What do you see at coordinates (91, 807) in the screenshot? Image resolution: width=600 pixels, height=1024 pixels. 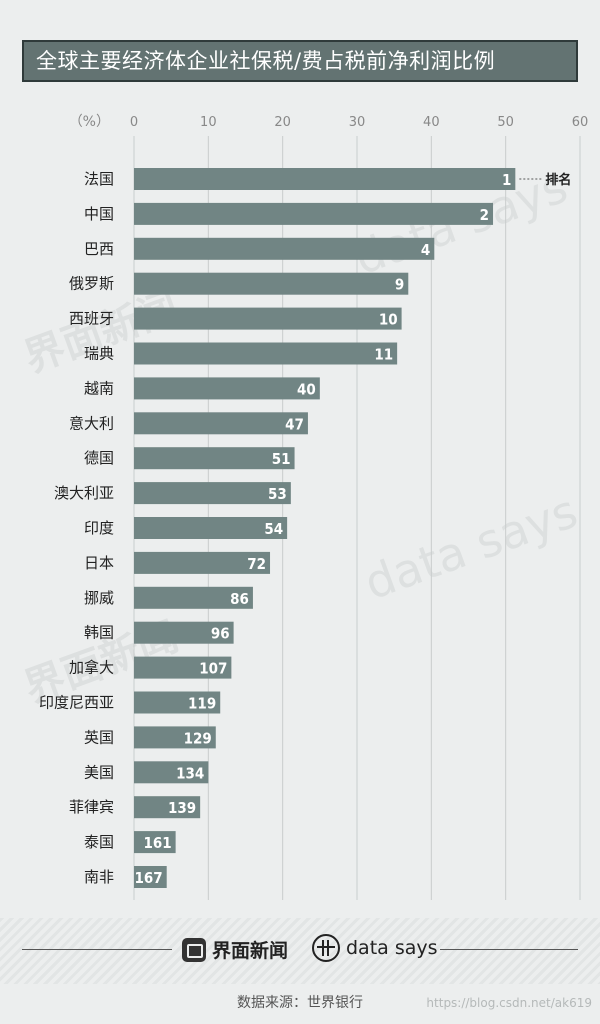 I see `category-label: 菲律宾` at bounding box center [91, 807].